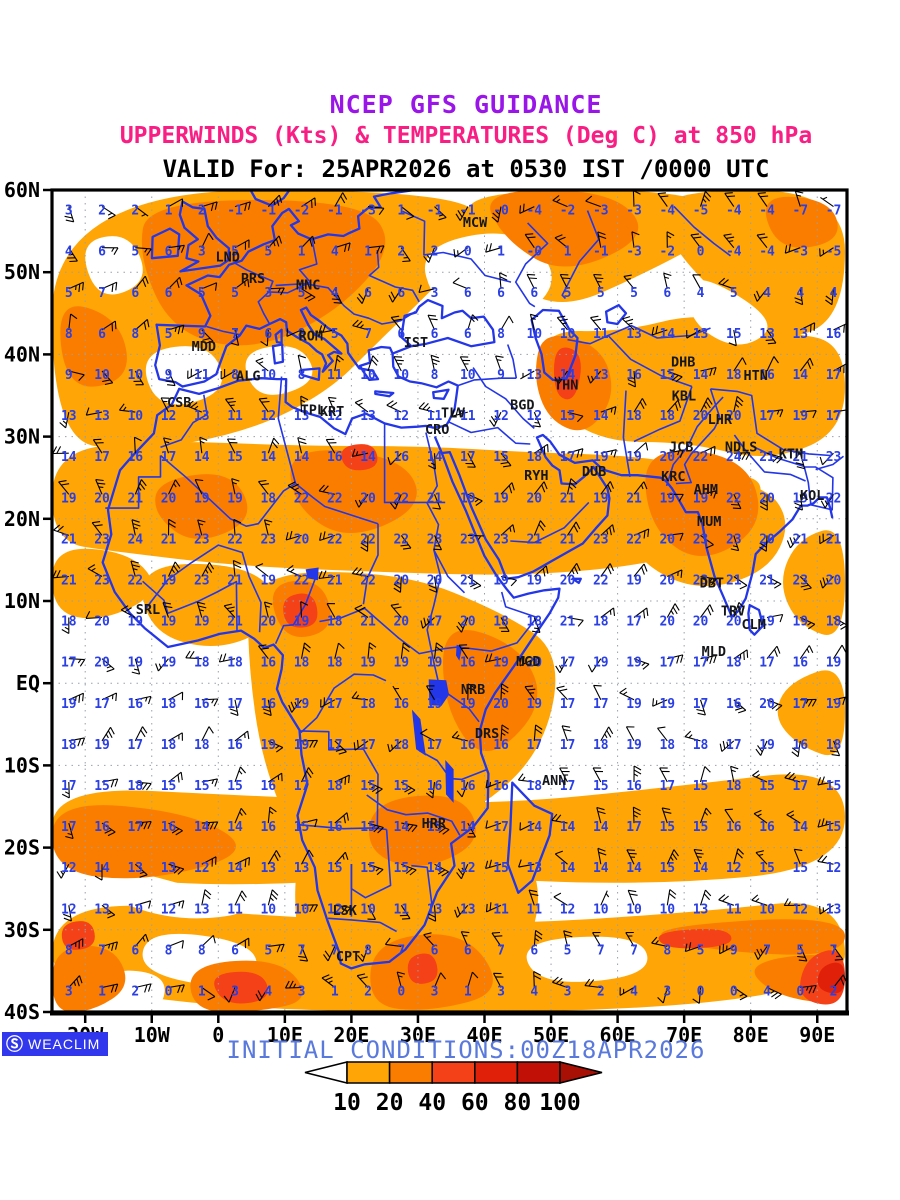 The height and width of the screenshot is (1200, 900). I want to click on temperature-value: 15, so click(302, 827).